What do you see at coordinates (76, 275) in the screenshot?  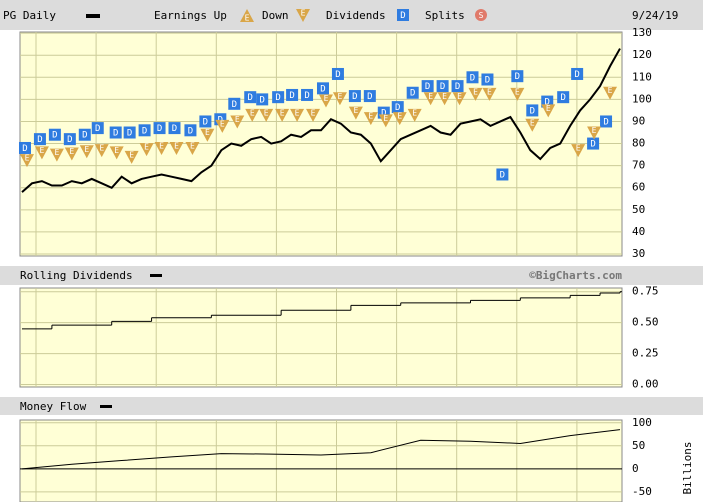 I see `panel-title: Rolling Dividends` at bounding box center [76, 275].